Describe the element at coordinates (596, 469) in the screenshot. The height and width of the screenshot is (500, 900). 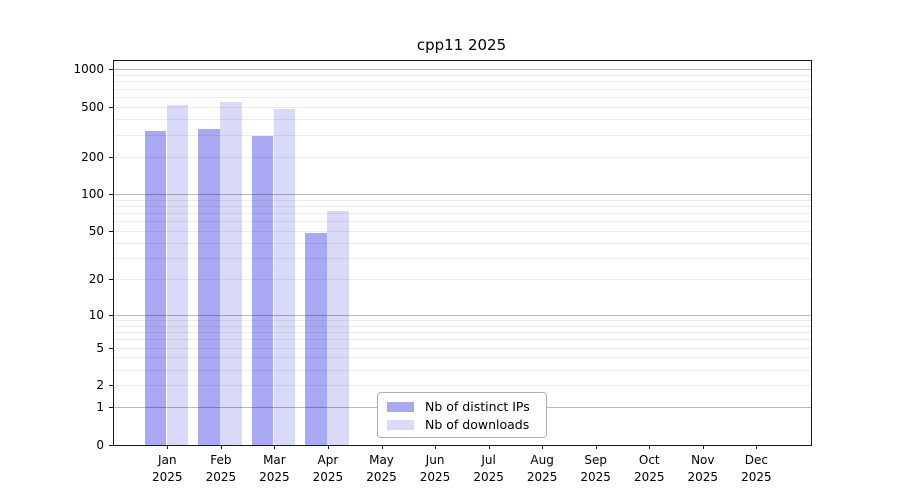
I see `x-tick-label-sep: Sep 2025` at that location.